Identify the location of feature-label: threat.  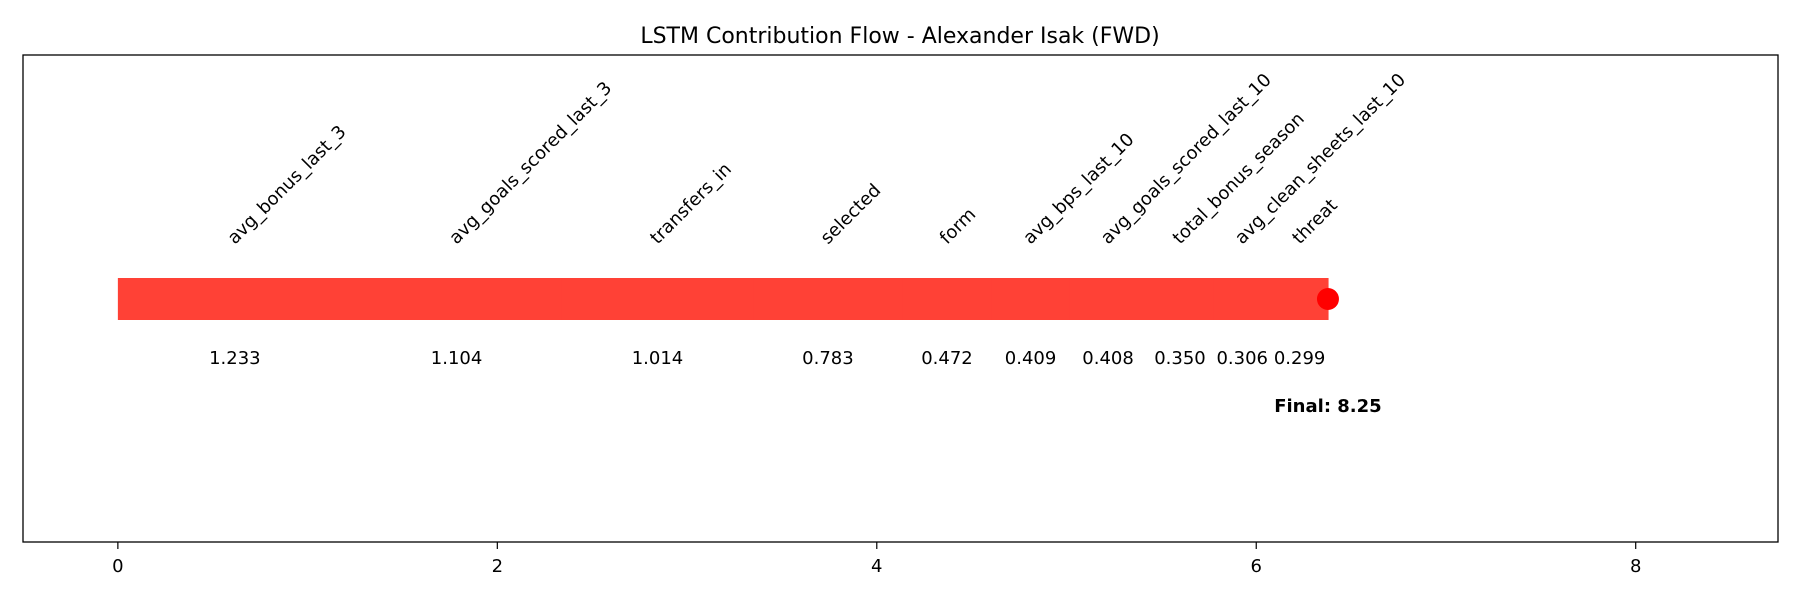
(1314, 221).